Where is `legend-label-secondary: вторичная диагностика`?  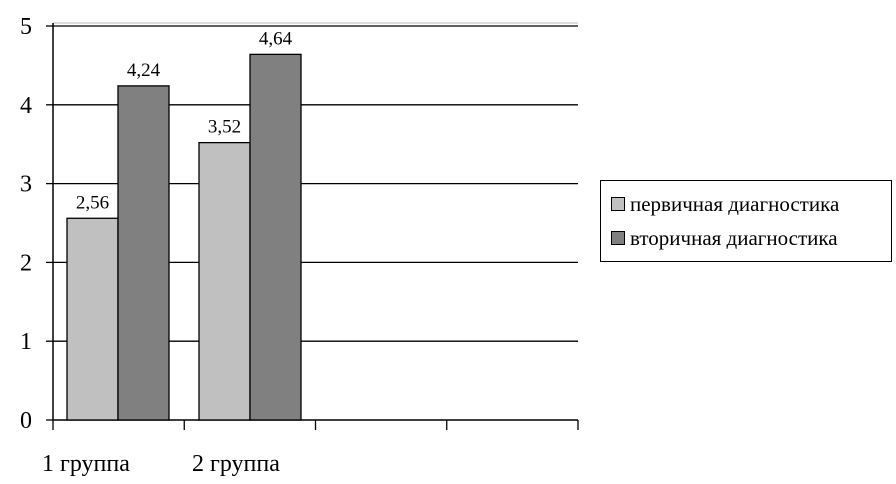 legend-label-secondary: вторичная диагностика is located at coordinates (734, 237).